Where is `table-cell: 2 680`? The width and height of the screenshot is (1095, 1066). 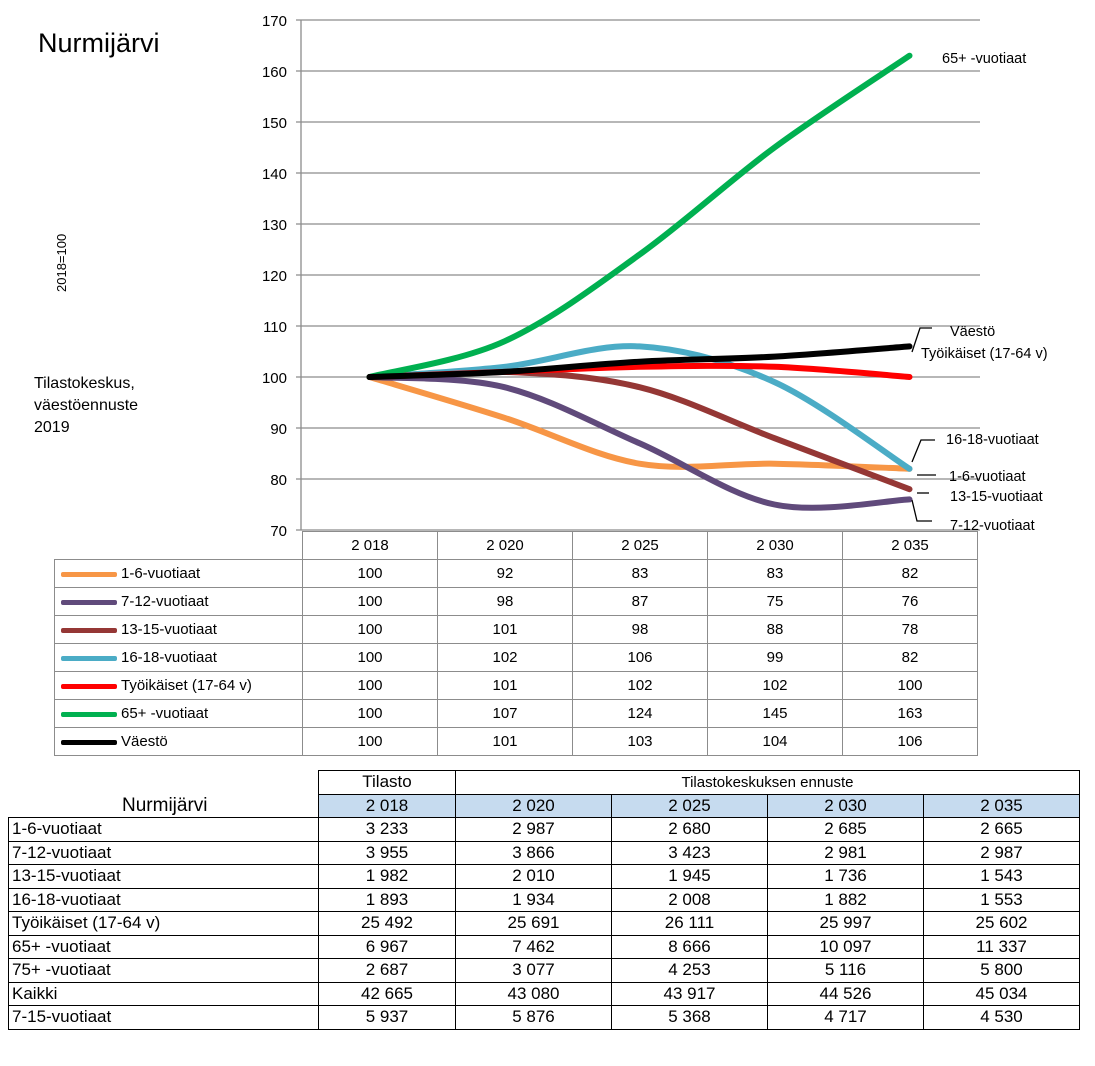
table-cell: 2 680 is located at coordinates (689, 829).